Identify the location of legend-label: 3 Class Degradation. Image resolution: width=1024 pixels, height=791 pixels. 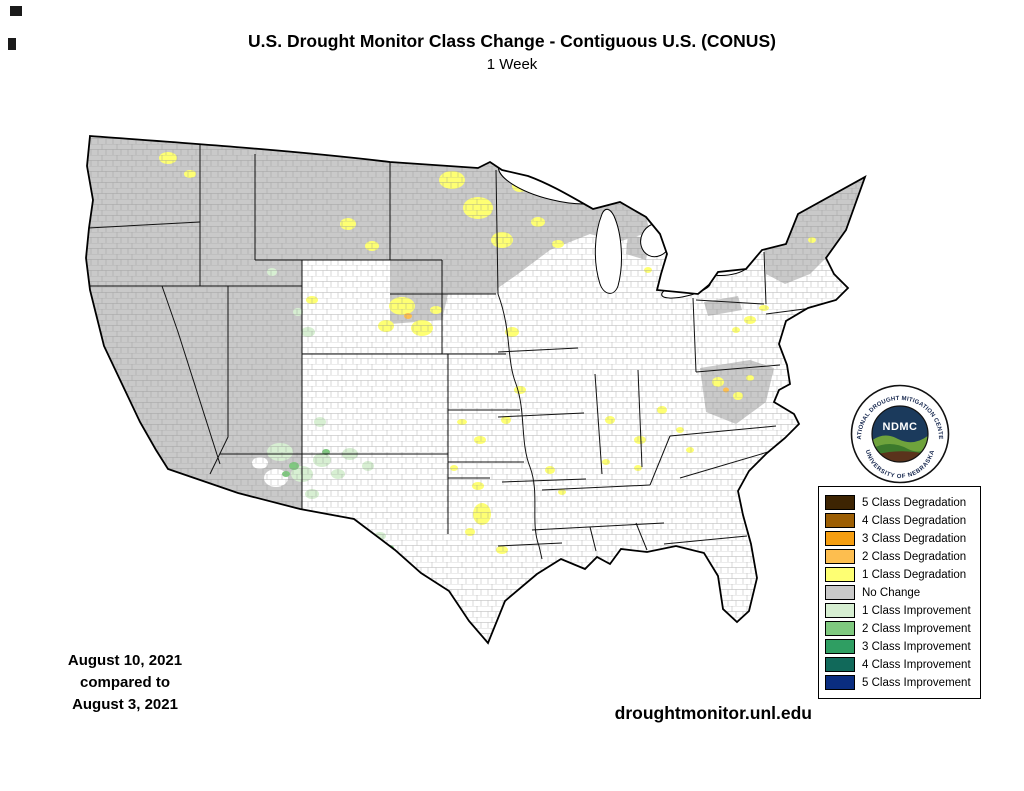
(914, 538).